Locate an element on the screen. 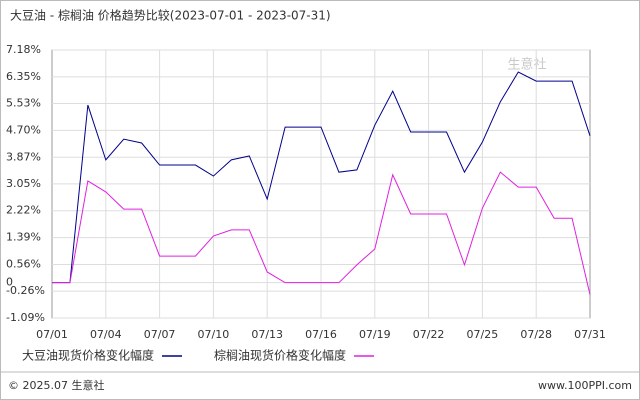 The height and width of the screenshot is (400, 640). x-tick-label: 07/31 is located at coordinates (590, 334).